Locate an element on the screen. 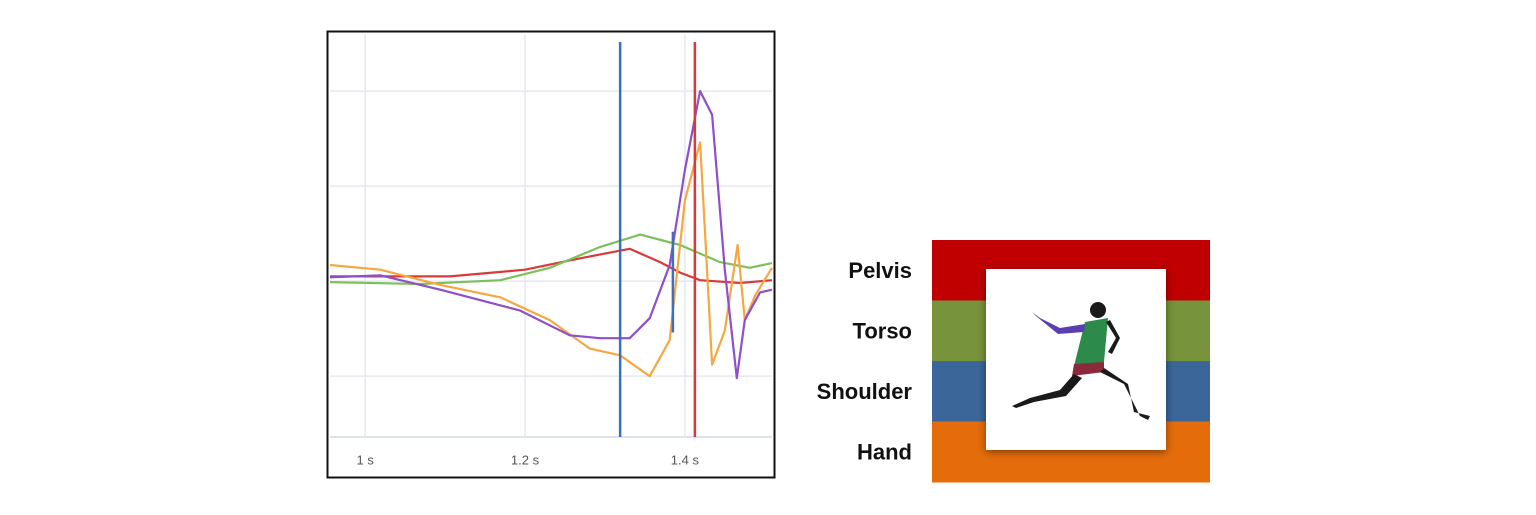 The width and height of the screenshot is (1536, 515). x-tick-label: 1.4 s is located at coordinates (685, 459).